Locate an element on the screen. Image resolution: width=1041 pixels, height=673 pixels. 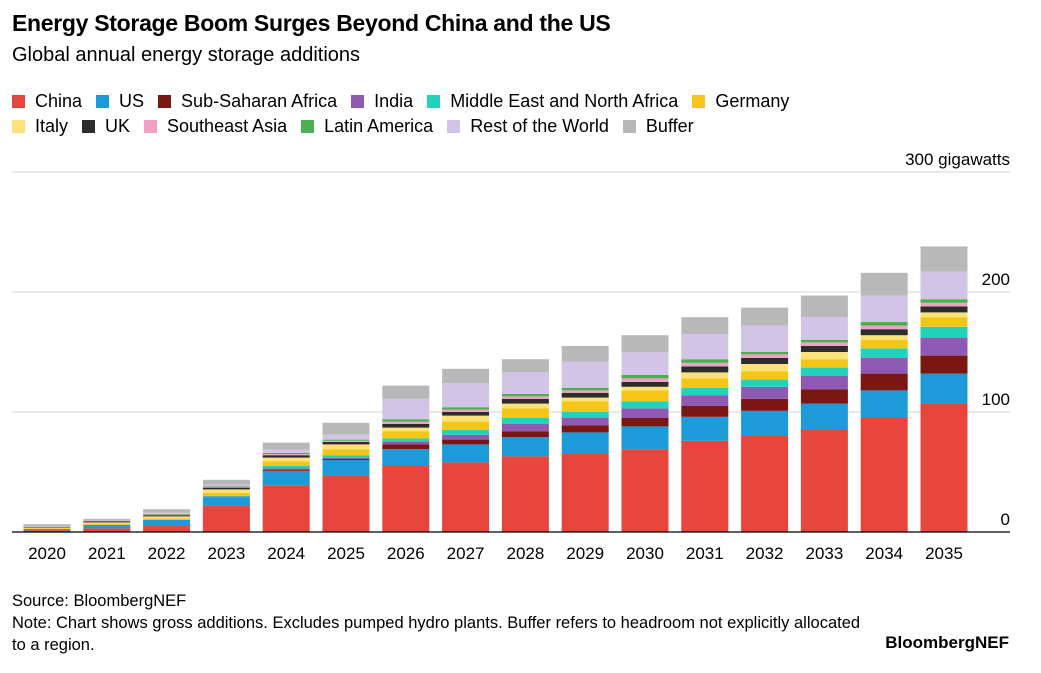
x-tick-label: 2027 is located at coordinates (466, 553).